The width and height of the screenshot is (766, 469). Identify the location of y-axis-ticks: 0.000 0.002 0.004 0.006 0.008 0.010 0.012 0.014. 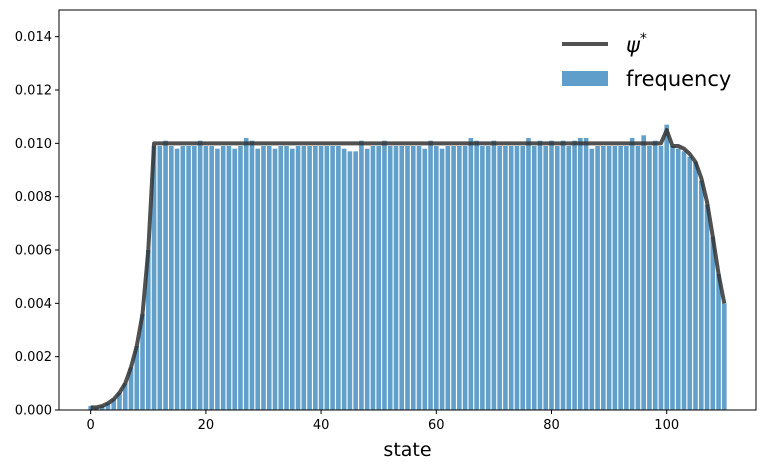
(37, 224).